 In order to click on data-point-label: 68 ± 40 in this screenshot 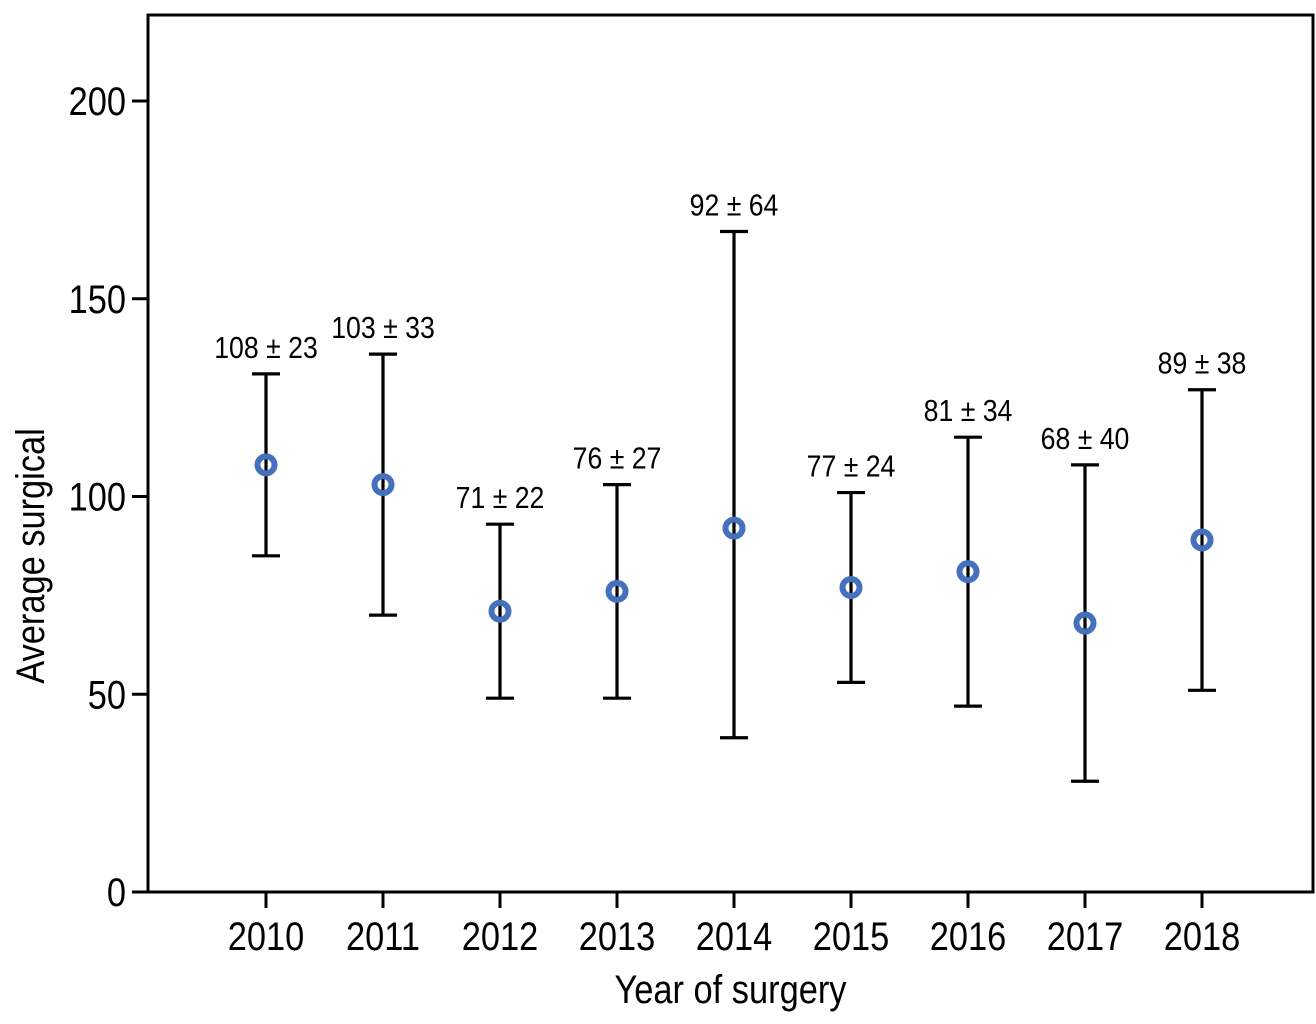, I will do `click(1085, 439)`.